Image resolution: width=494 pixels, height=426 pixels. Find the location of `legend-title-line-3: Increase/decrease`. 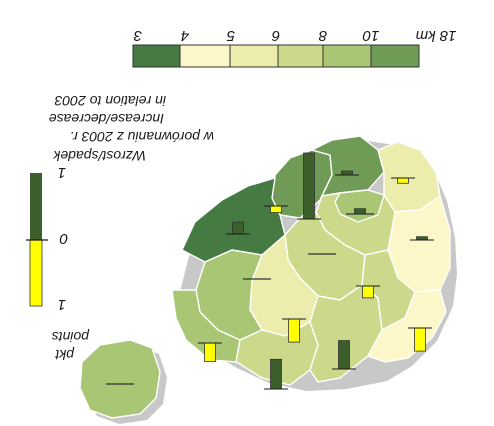

legend-title-line-3: Increase/decrease is located at coordinates (106, 119).